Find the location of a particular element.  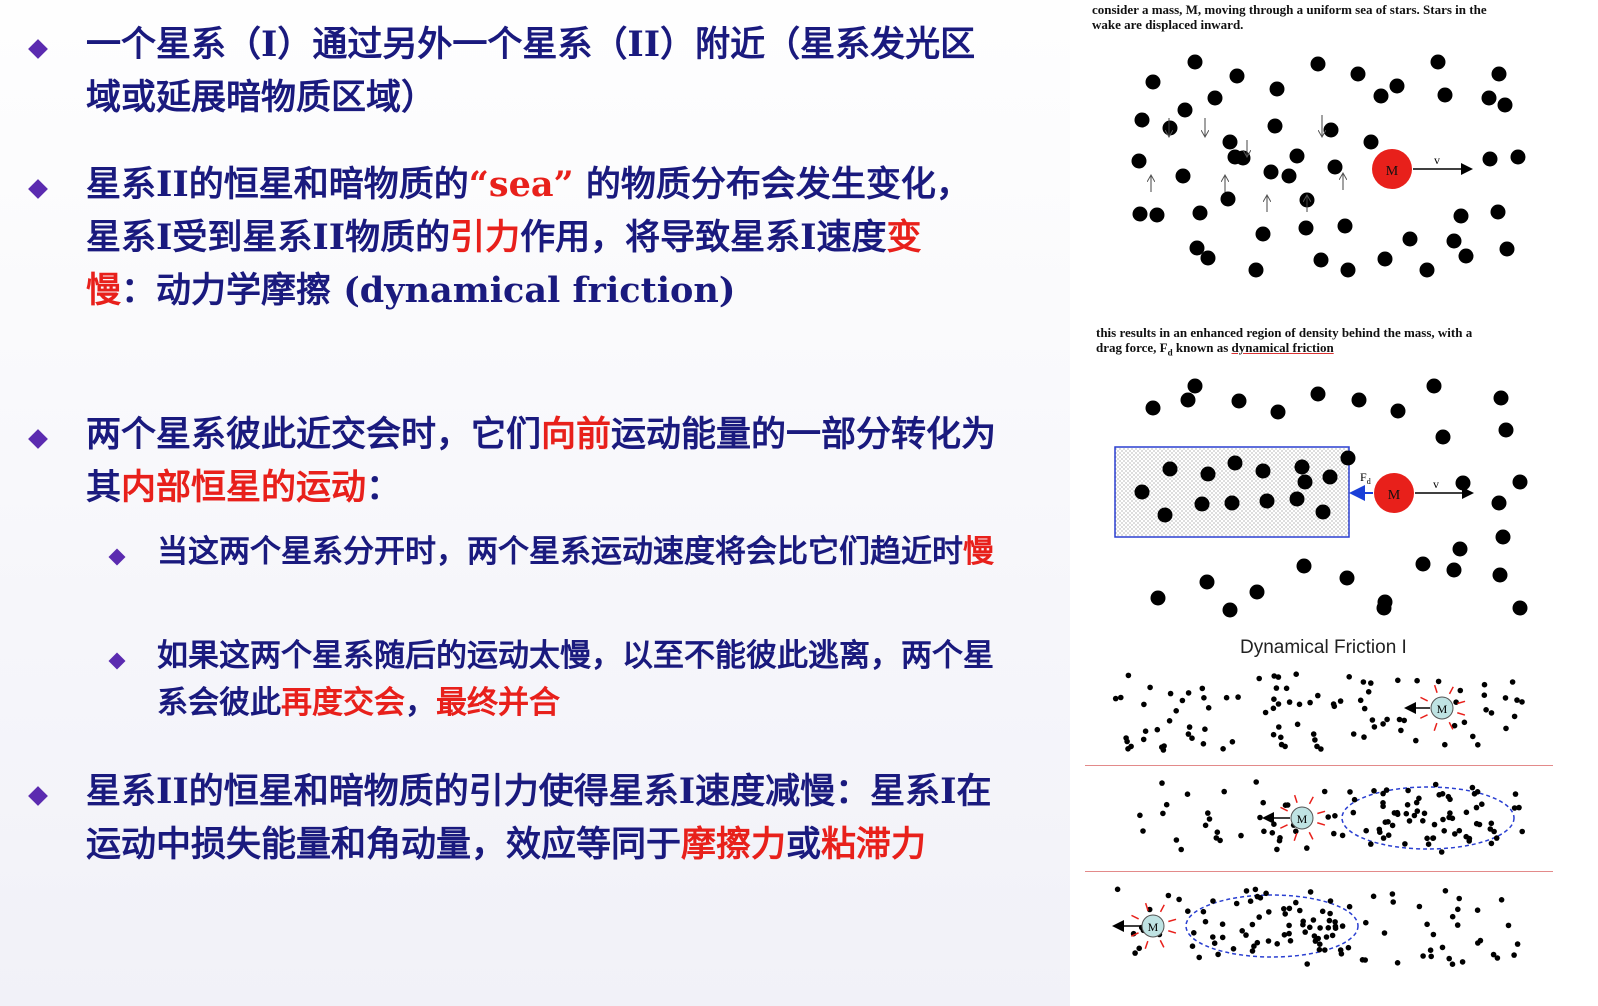

bullet-3-highlight: 向前 is located at coordinates (576, 434).